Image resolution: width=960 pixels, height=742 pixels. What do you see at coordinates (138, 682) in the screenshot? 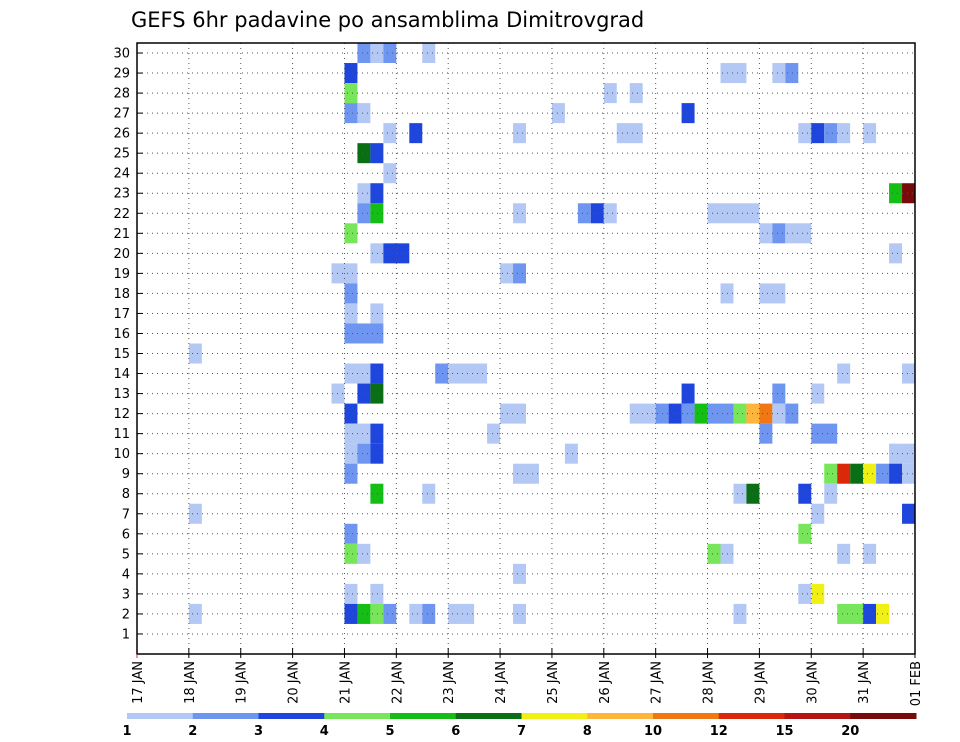
I see `x-tick-label: 17 JAN` at bounding box center [138, 682].